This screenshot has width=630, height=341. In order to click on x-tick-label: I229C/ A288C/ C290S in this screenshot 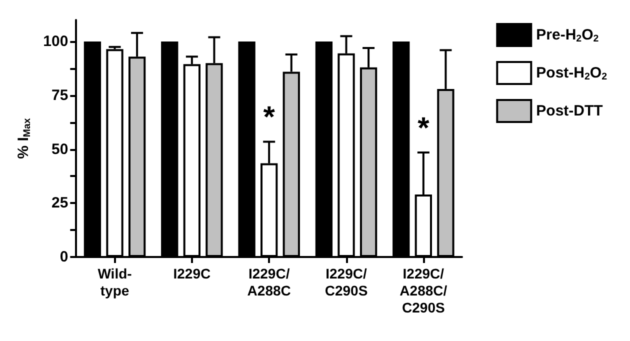, I will do `click(424, 291)`.